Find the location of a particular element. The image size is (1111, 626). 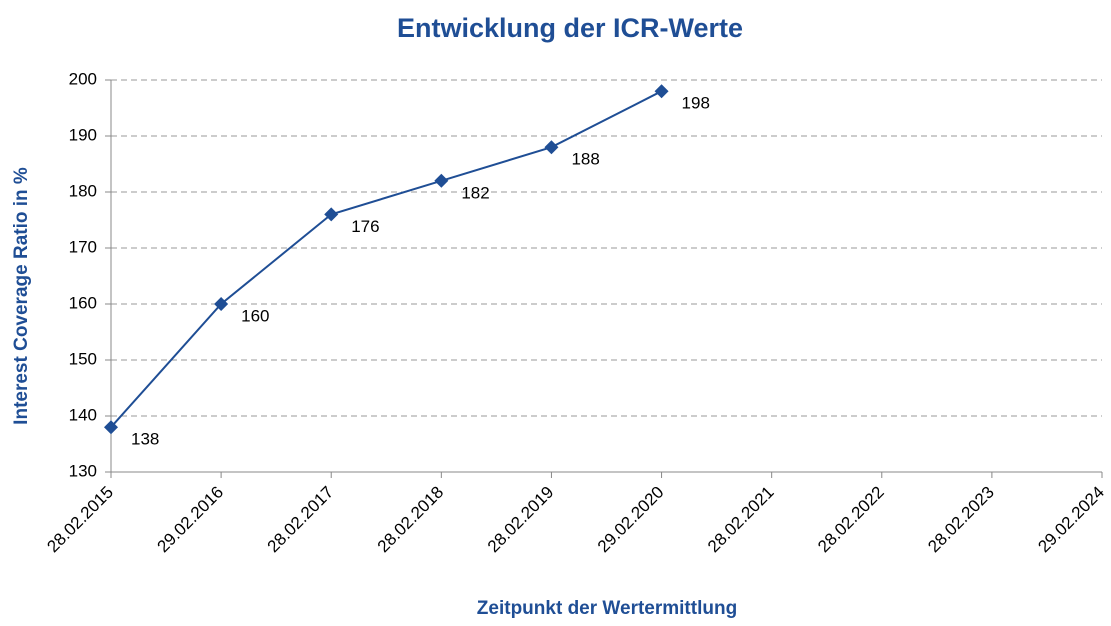

data-label: 188 is located at coordinates (585, 159).